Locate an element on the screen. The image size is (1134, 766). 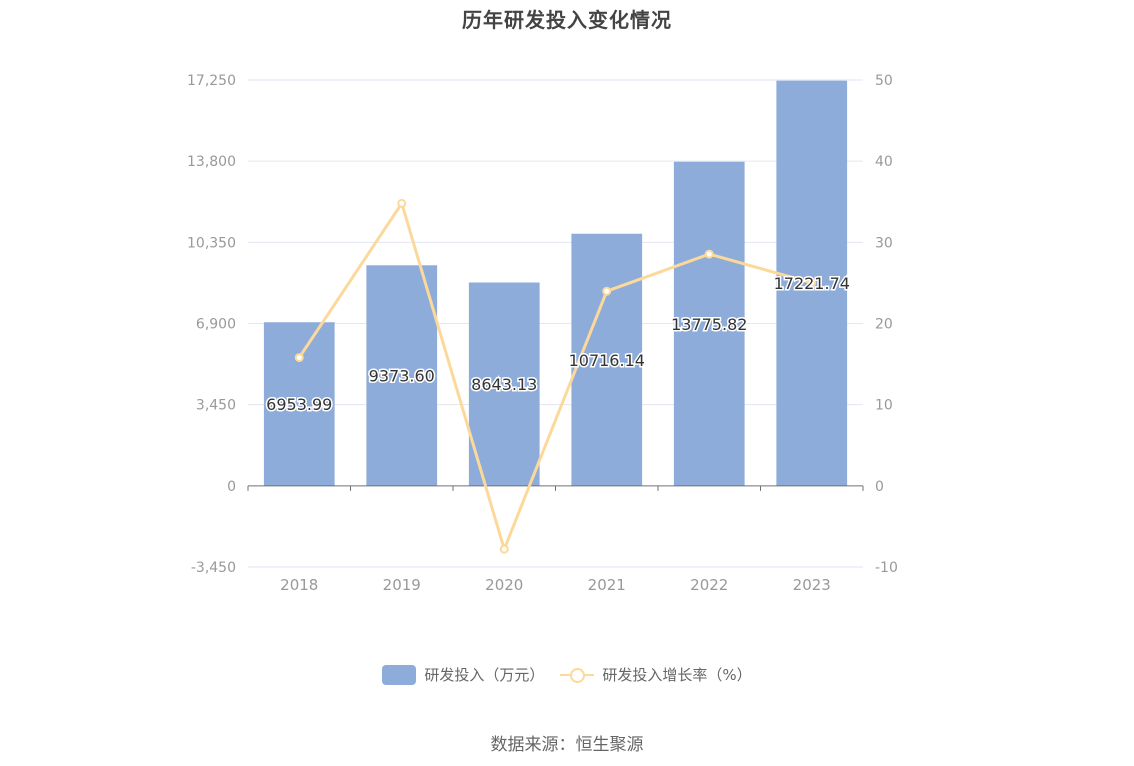
chart-title: 历年研发投入变化情况 is located at coordinates (567, 20).